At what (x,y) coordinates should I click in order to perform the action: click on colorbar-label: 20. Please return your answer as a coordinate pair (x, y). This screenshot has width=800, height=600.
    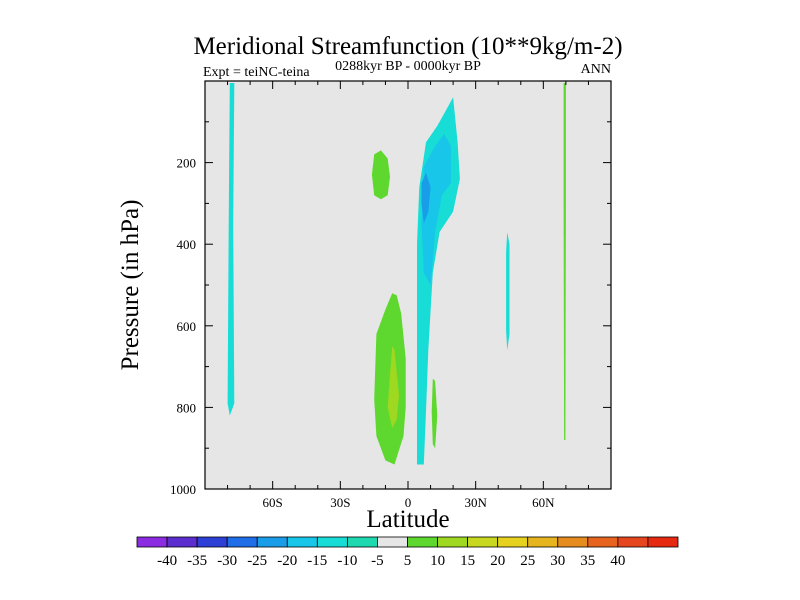
    Looking at the image, I should click on (497, 561).